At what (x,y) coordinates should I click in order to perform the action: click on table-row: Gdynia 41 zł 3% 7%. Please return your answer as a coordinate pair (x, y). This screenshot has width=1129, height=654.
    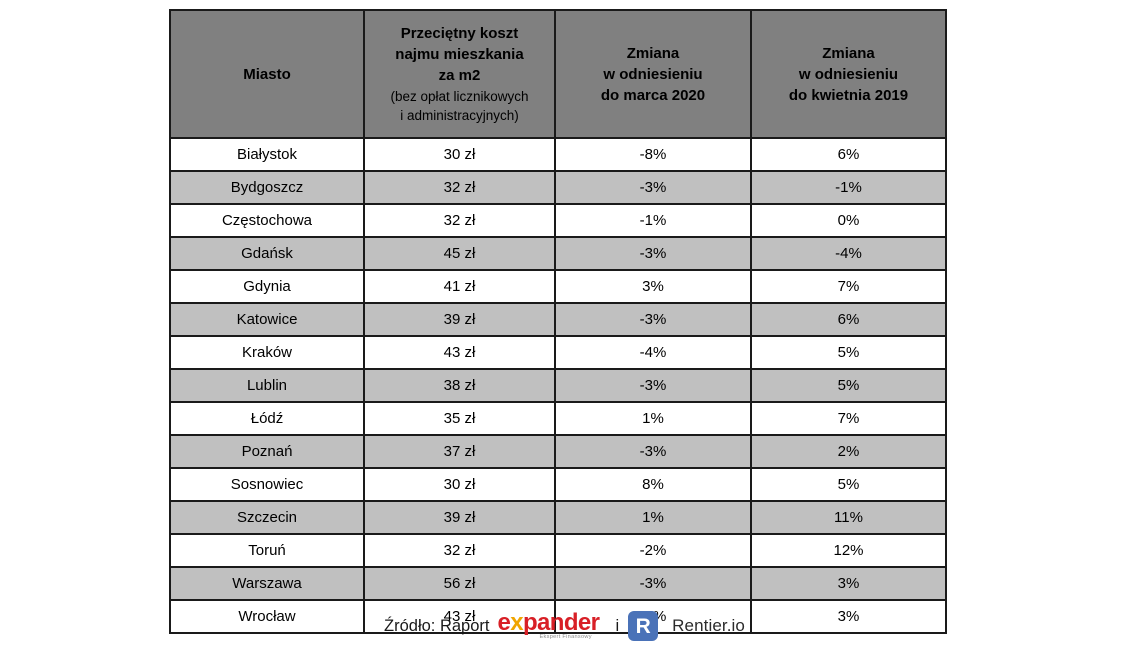
    Looking at the image, I should click on (558, 286).